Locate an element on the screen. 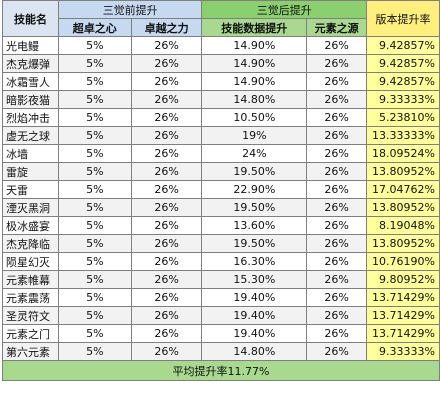 The image size is (440, 400). table-row: 极冰盛宴 5% 26% 13.60% 26% 8.19048% is located at coordinates (221, 225).